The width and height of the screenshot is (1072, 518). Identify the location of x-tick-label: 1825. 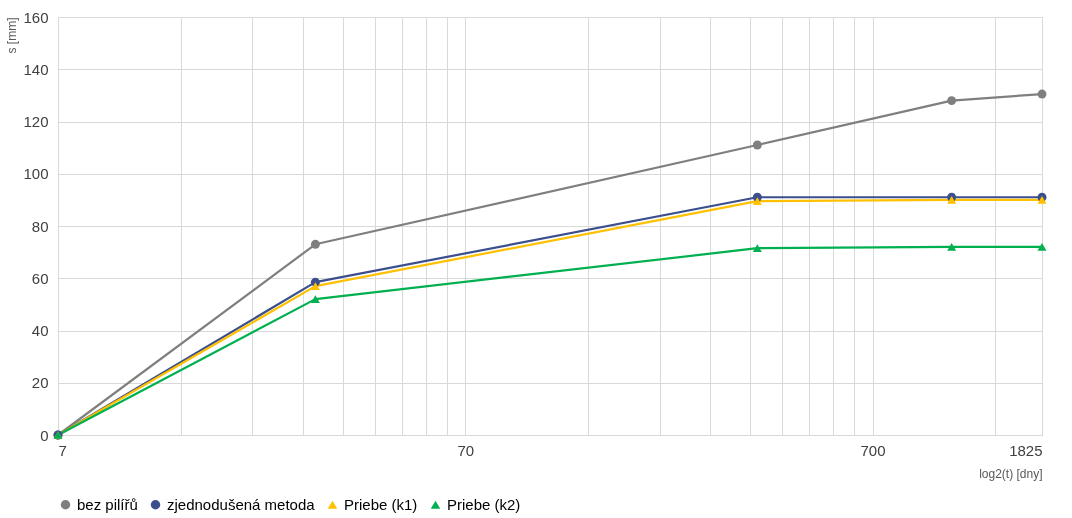
(1026, 450).